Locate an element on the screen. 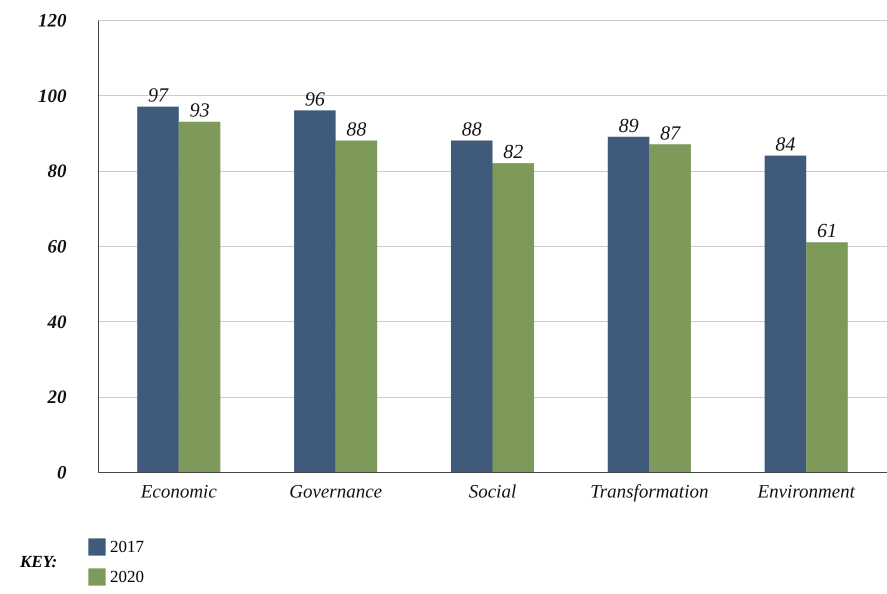  legend-label: 2020 is located at coordinates (127, 576).